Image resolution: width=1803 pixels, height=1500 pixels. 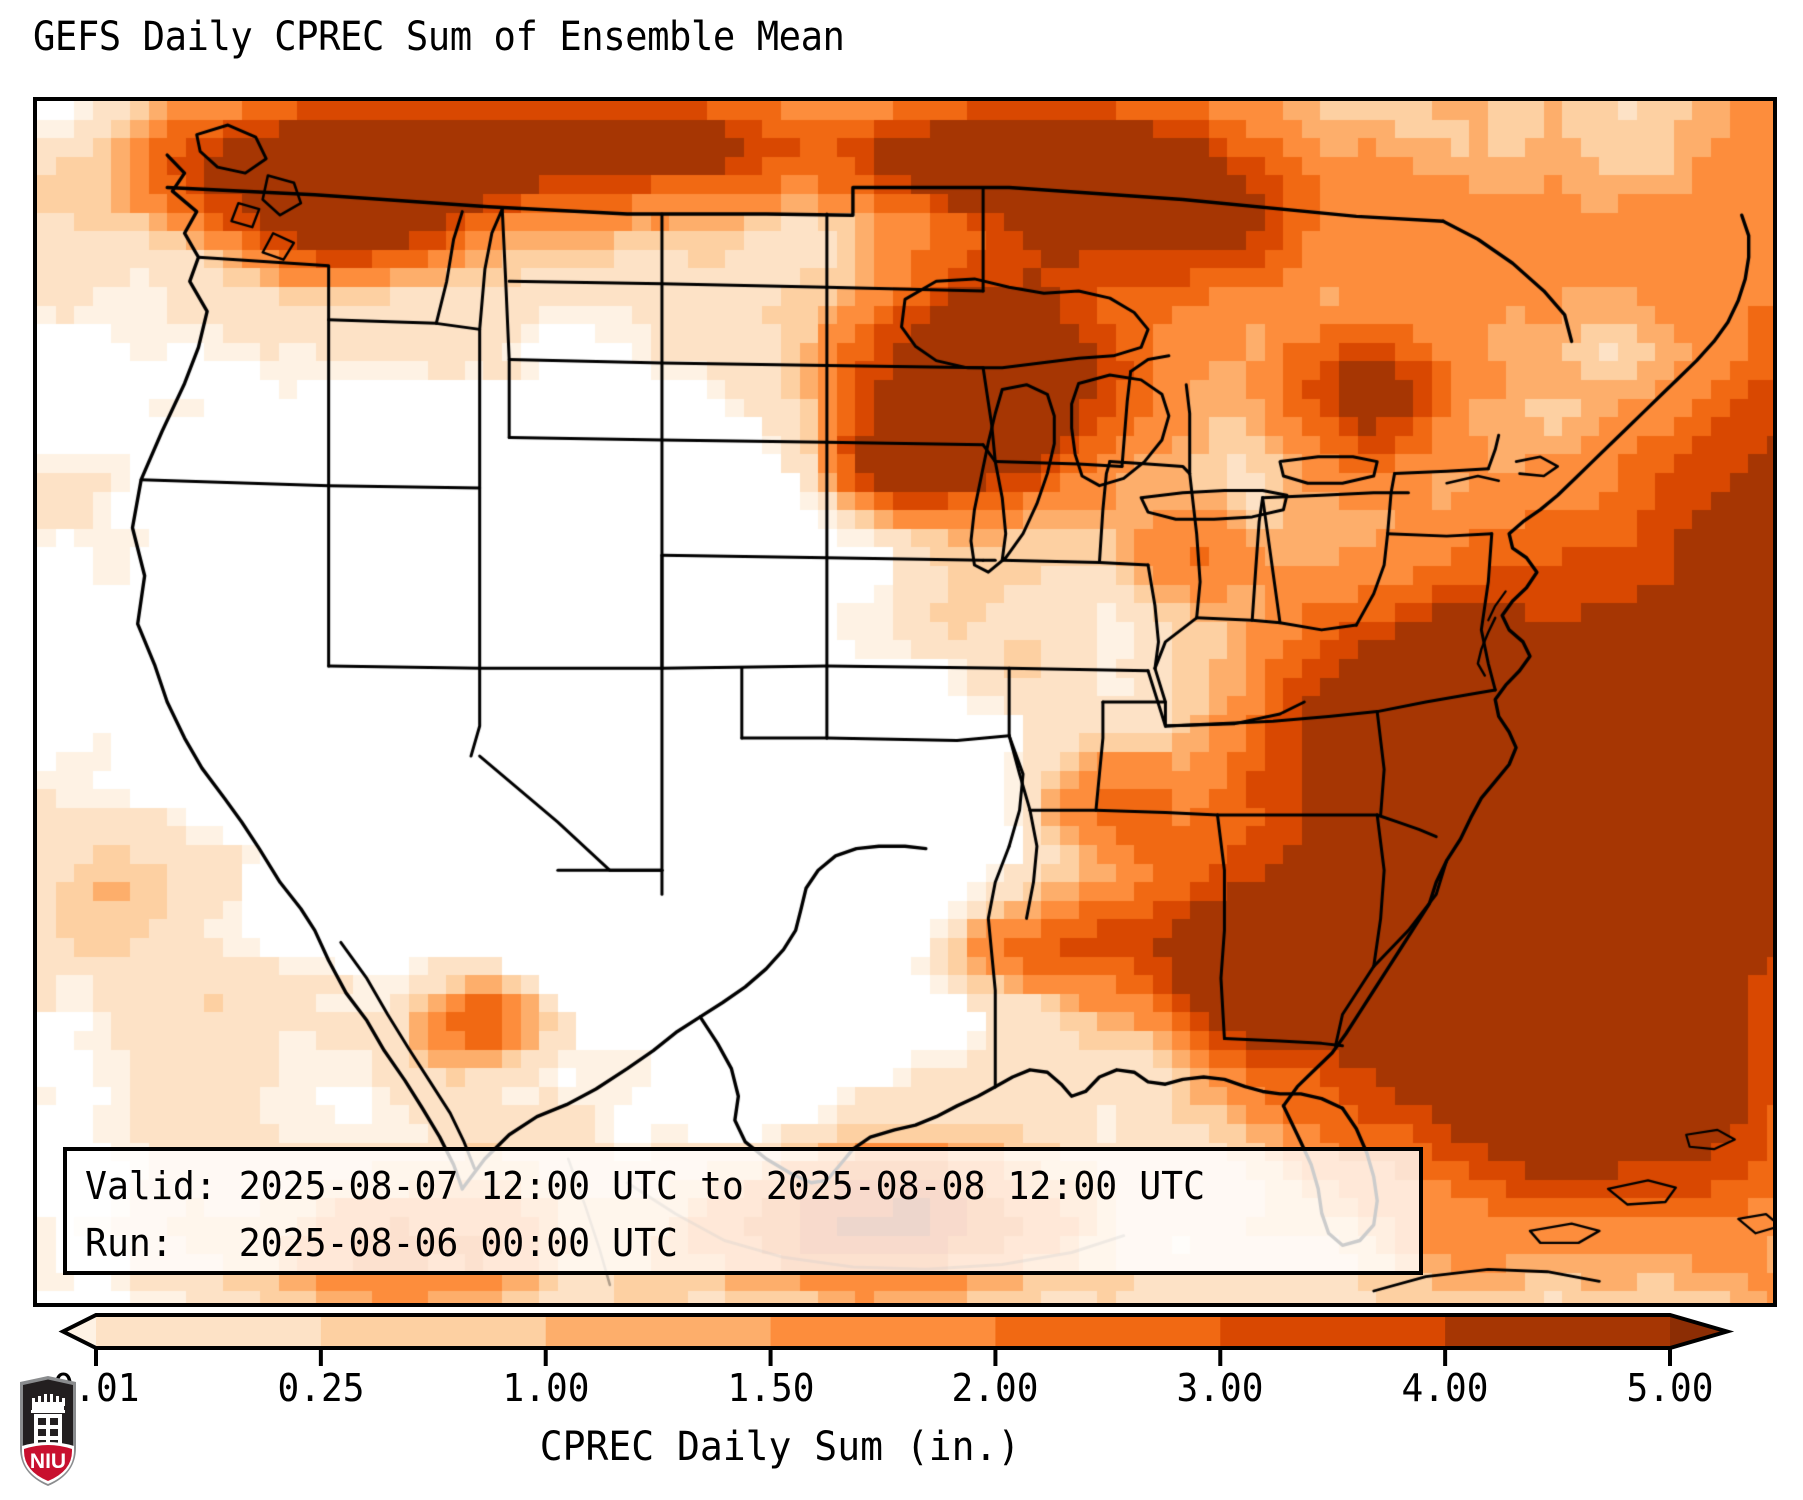 What do you see at coordinates (896, 1339) in the screenshot?
I see `colorbar-graphic` at bounding box center [896, 1339].